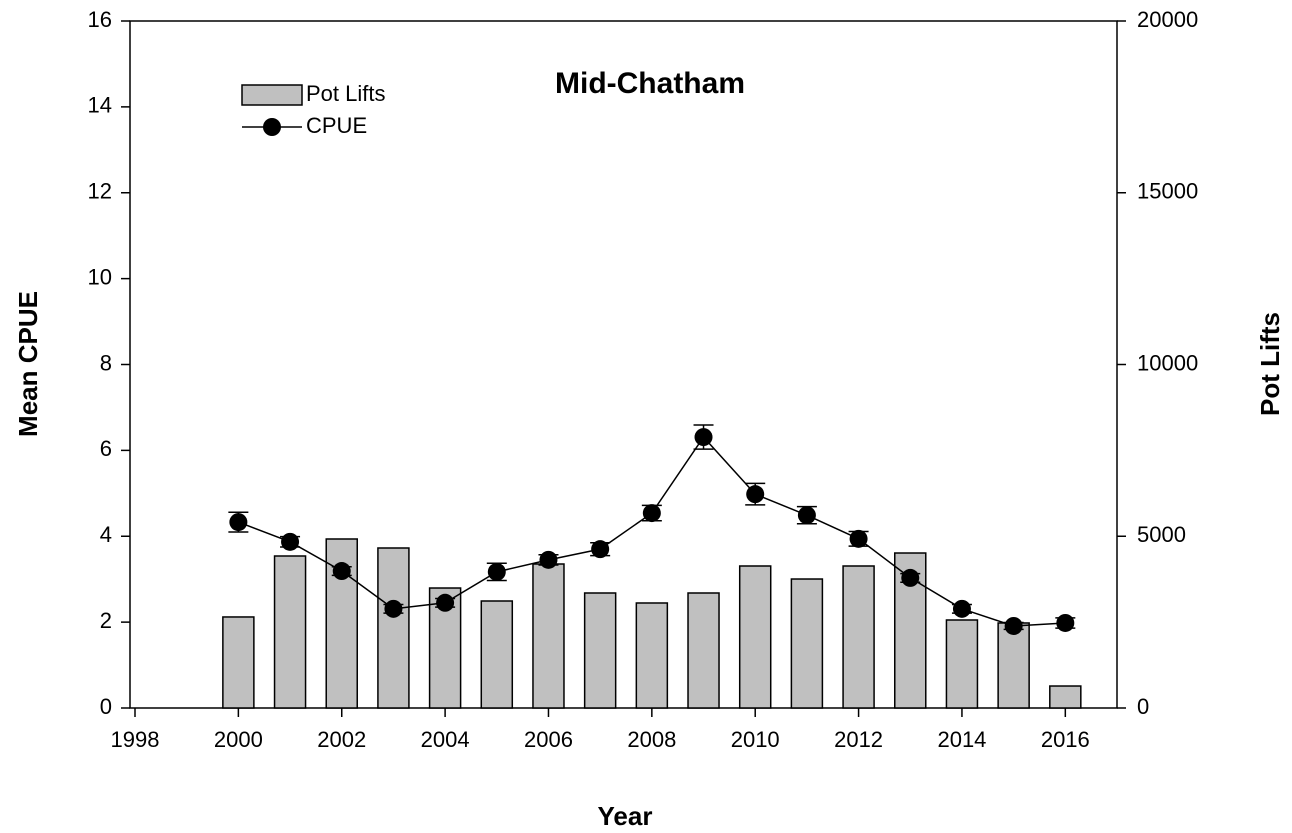  What do you see at coordinates (135, 739) in the screenshot?
I see `x-tick-label: 1998` at bounding box center [135, 739].